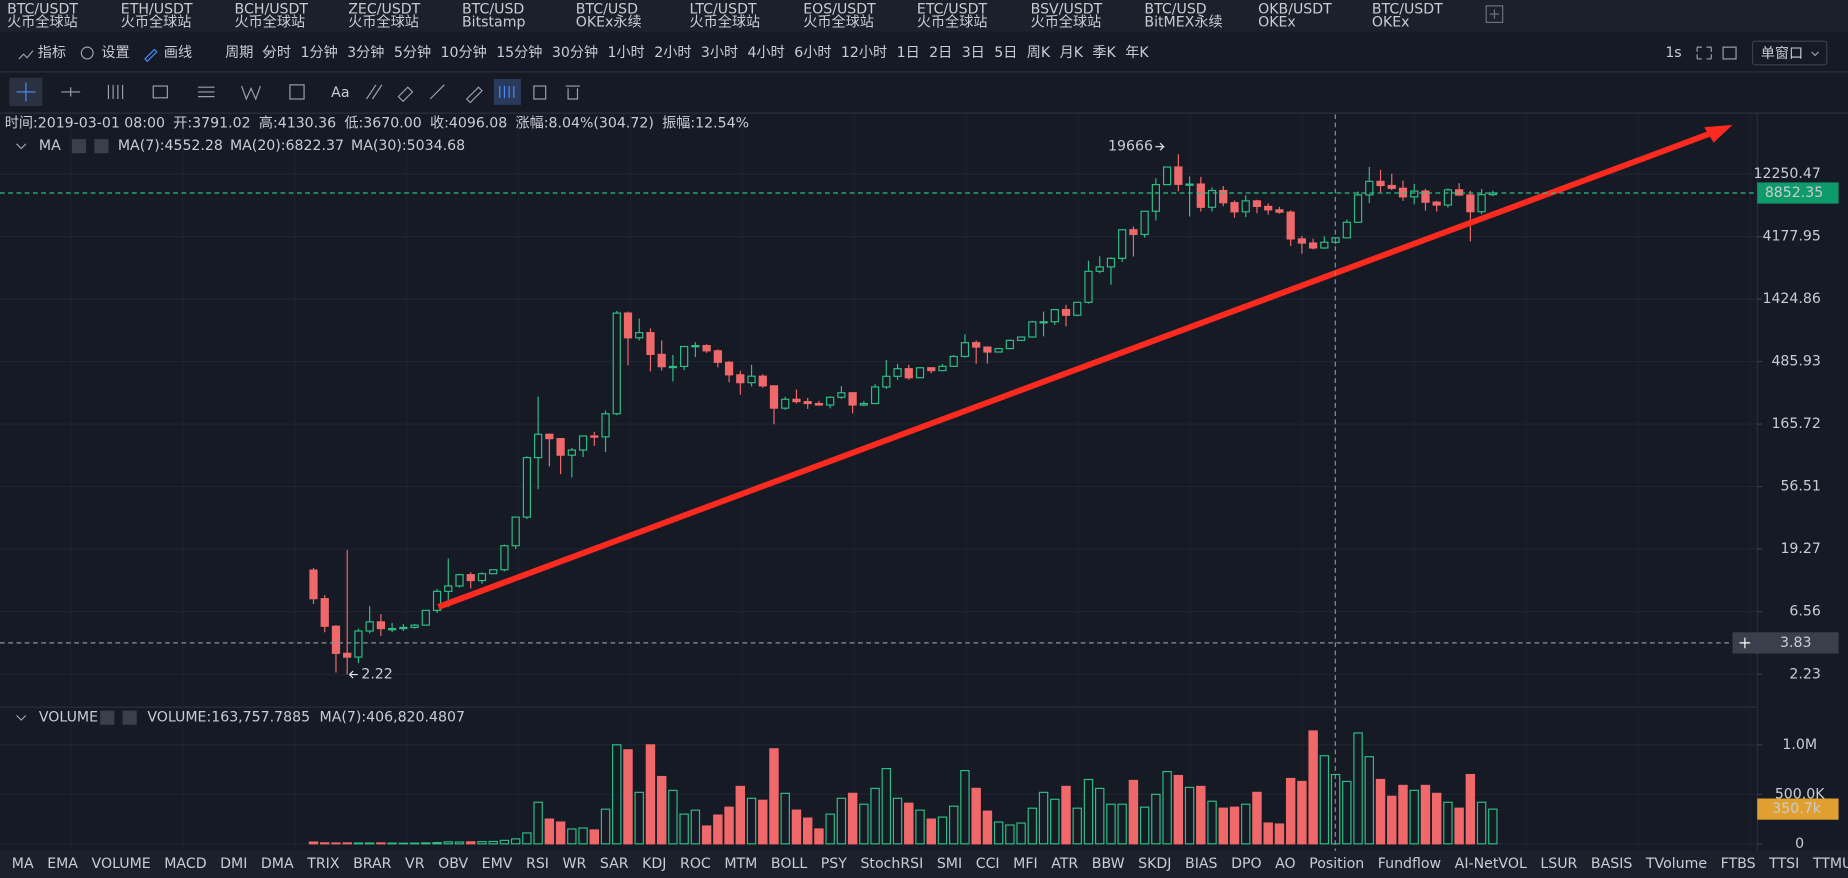  Describe the element at coordinates (1072, 53) in the screenshot. I see `period: 月K` at that location.